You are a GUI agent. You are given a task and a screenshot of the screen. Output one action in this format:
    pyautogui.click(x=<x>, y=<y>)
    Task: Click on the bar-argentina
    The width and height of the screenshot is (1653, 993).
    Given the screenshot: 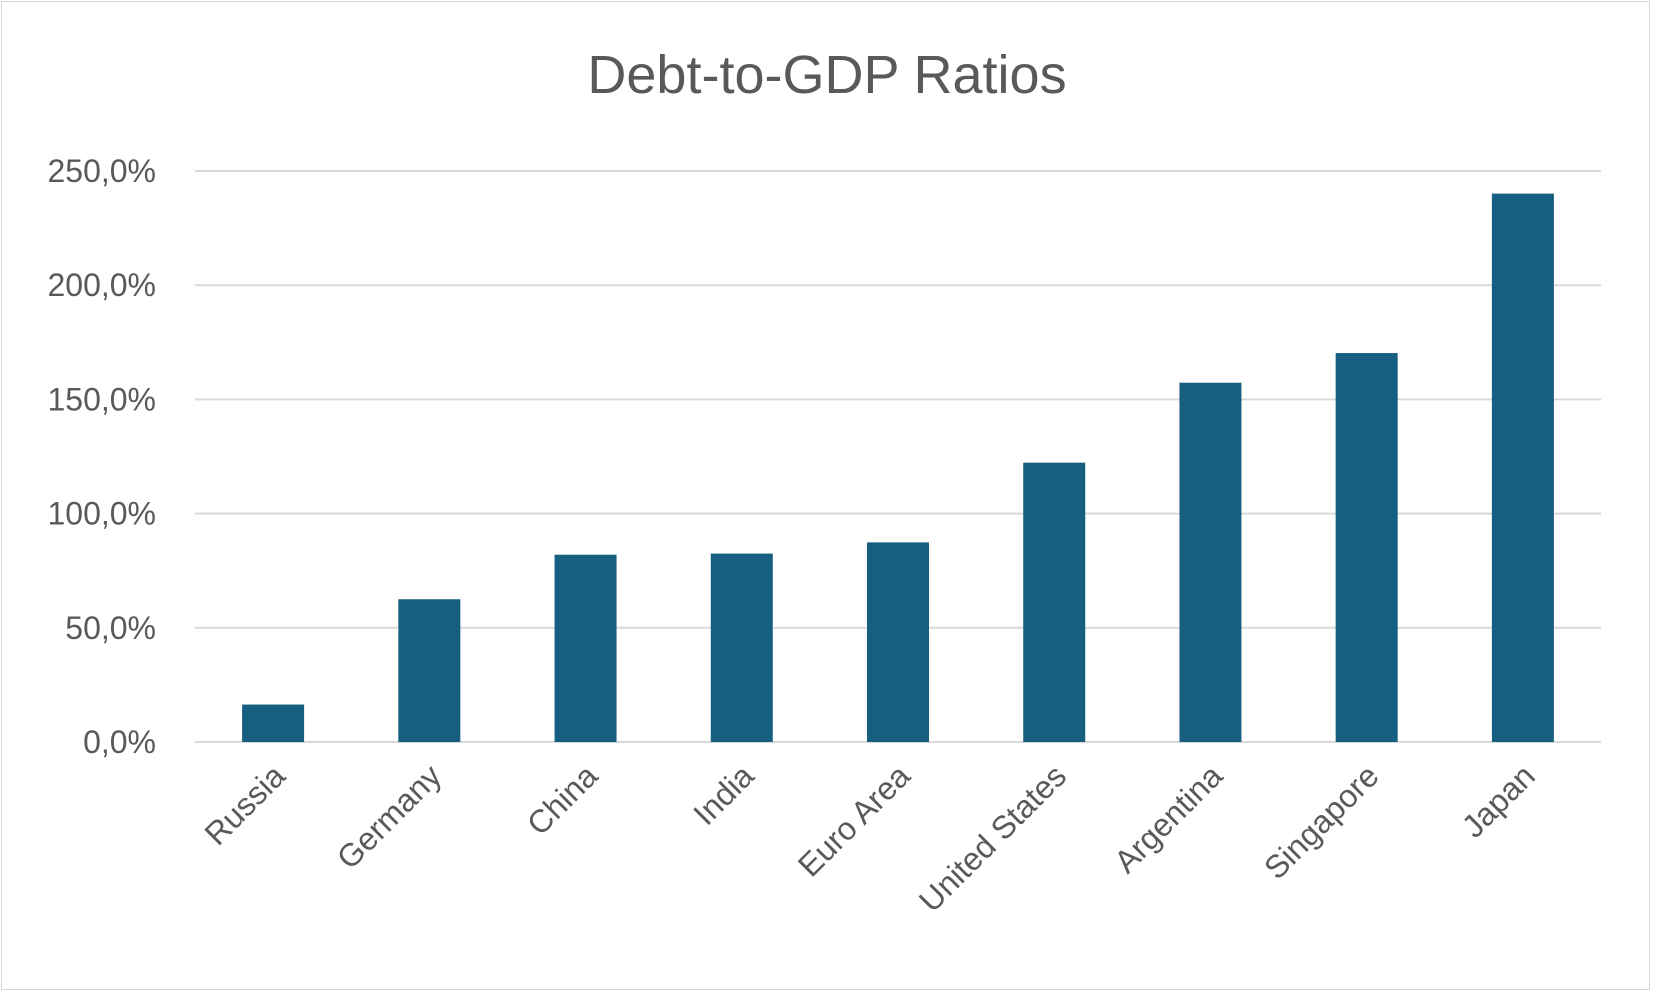 What is the action you would take?
    pyautogui.click(x=1210, y=562)
    